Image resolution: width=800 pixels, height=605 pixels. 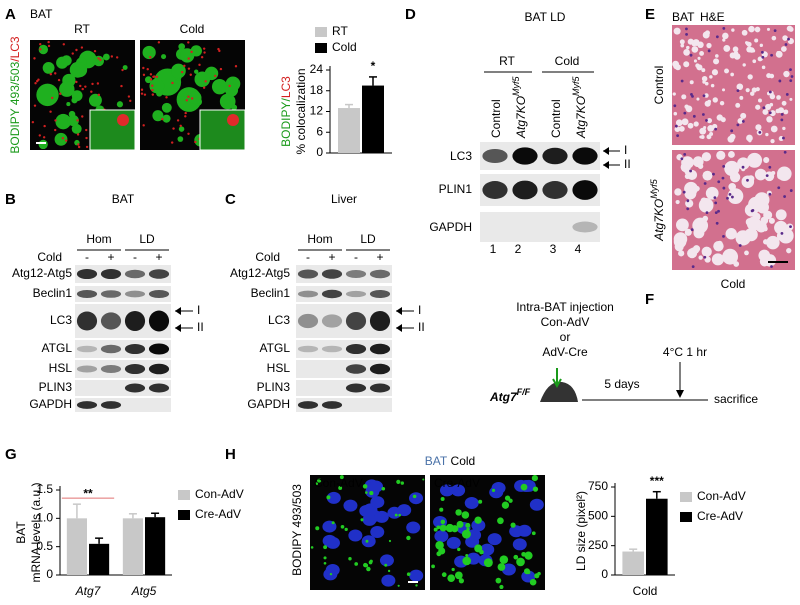 What do you see at coordinates (621, 384) in the screenshot?
I see `label: 5 days` at bounding box center [621, 384].